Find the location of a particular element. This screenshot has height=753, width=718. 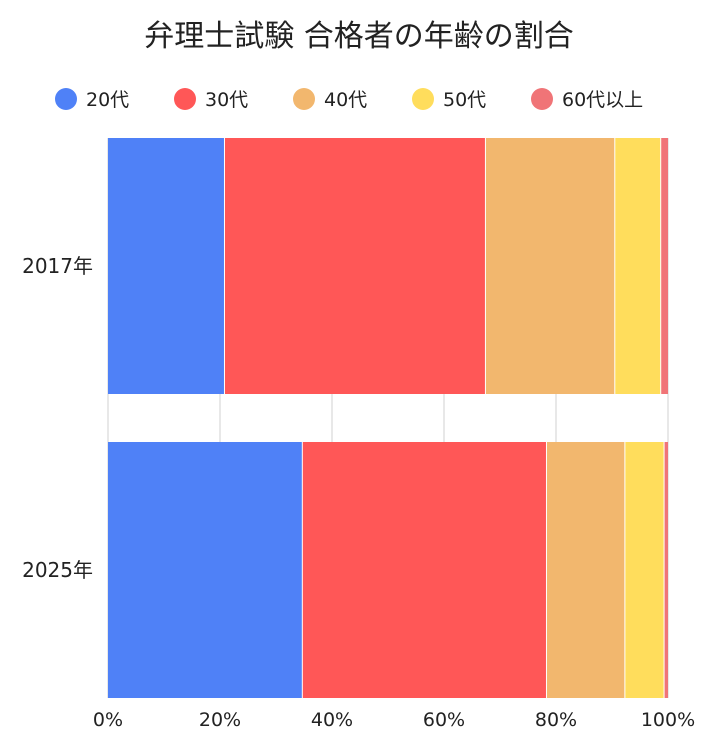

y-tick-label: 2017年 is located at coordinates (57, 266).